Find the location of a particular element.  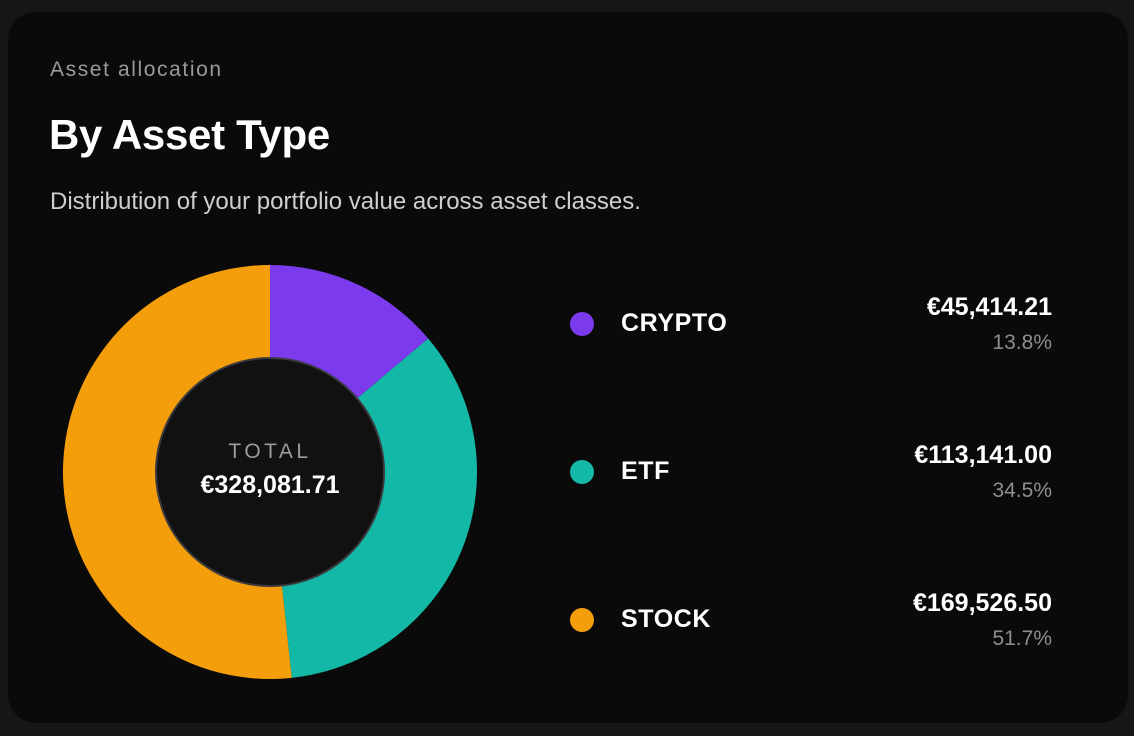

legend-dot-crypto-icon is located at coordinates (582, 324).